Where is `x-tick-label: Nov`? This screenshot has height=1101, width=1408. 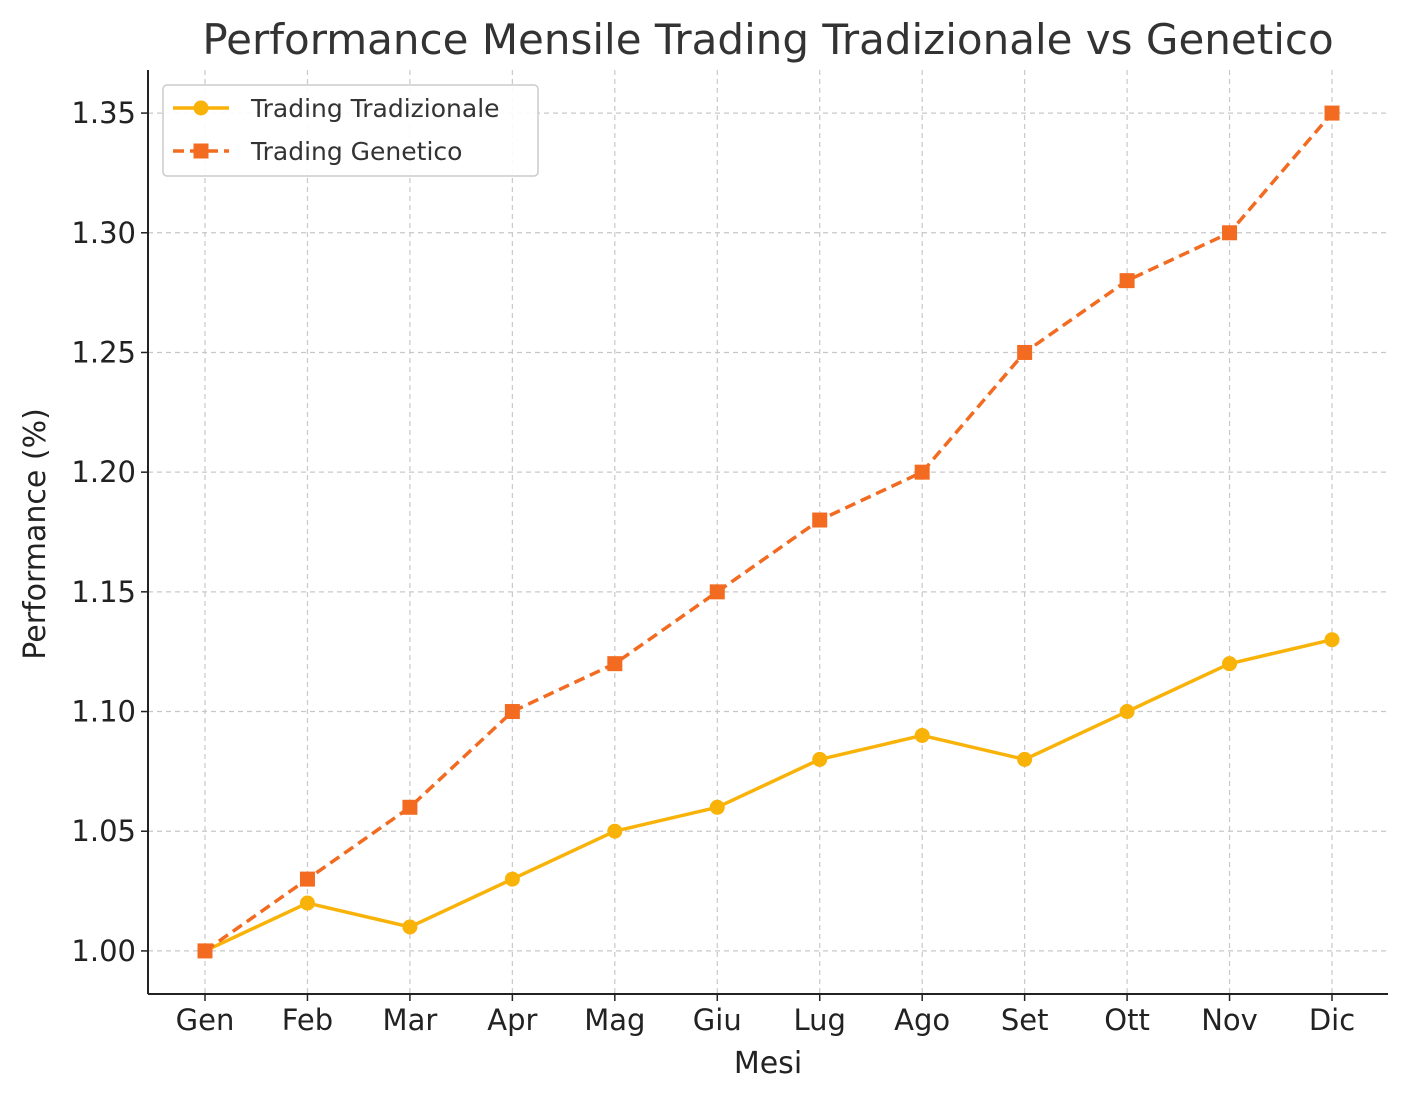 x-tick-label: Nov is located at coordinates (1229, 1020).